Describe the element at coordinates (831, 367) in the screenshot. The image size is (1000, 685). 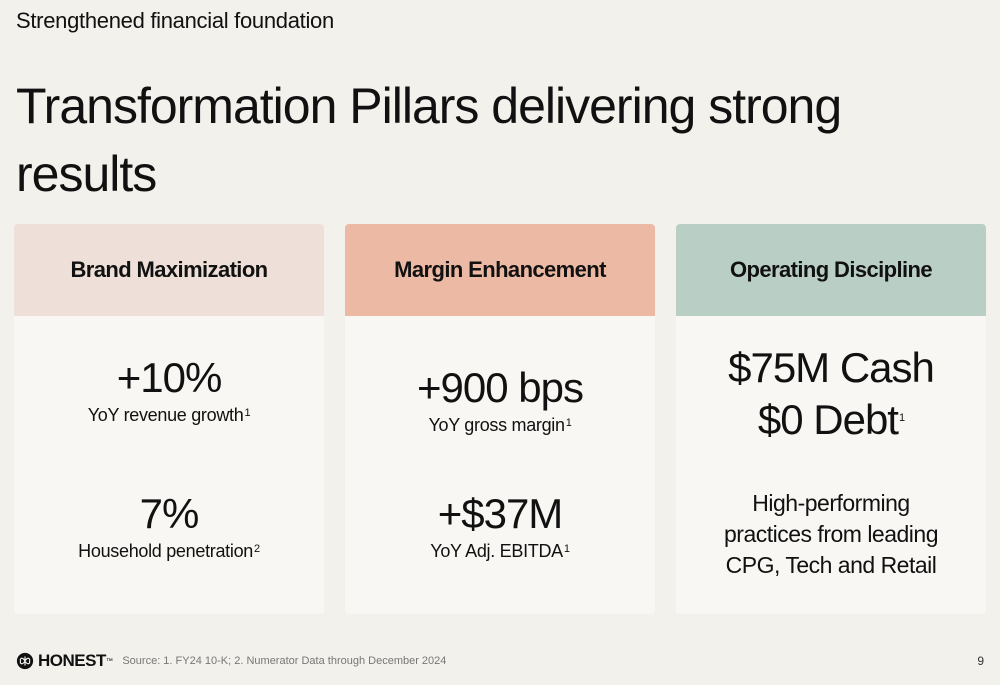
I see `cash-value: $75M Cash` at that location.